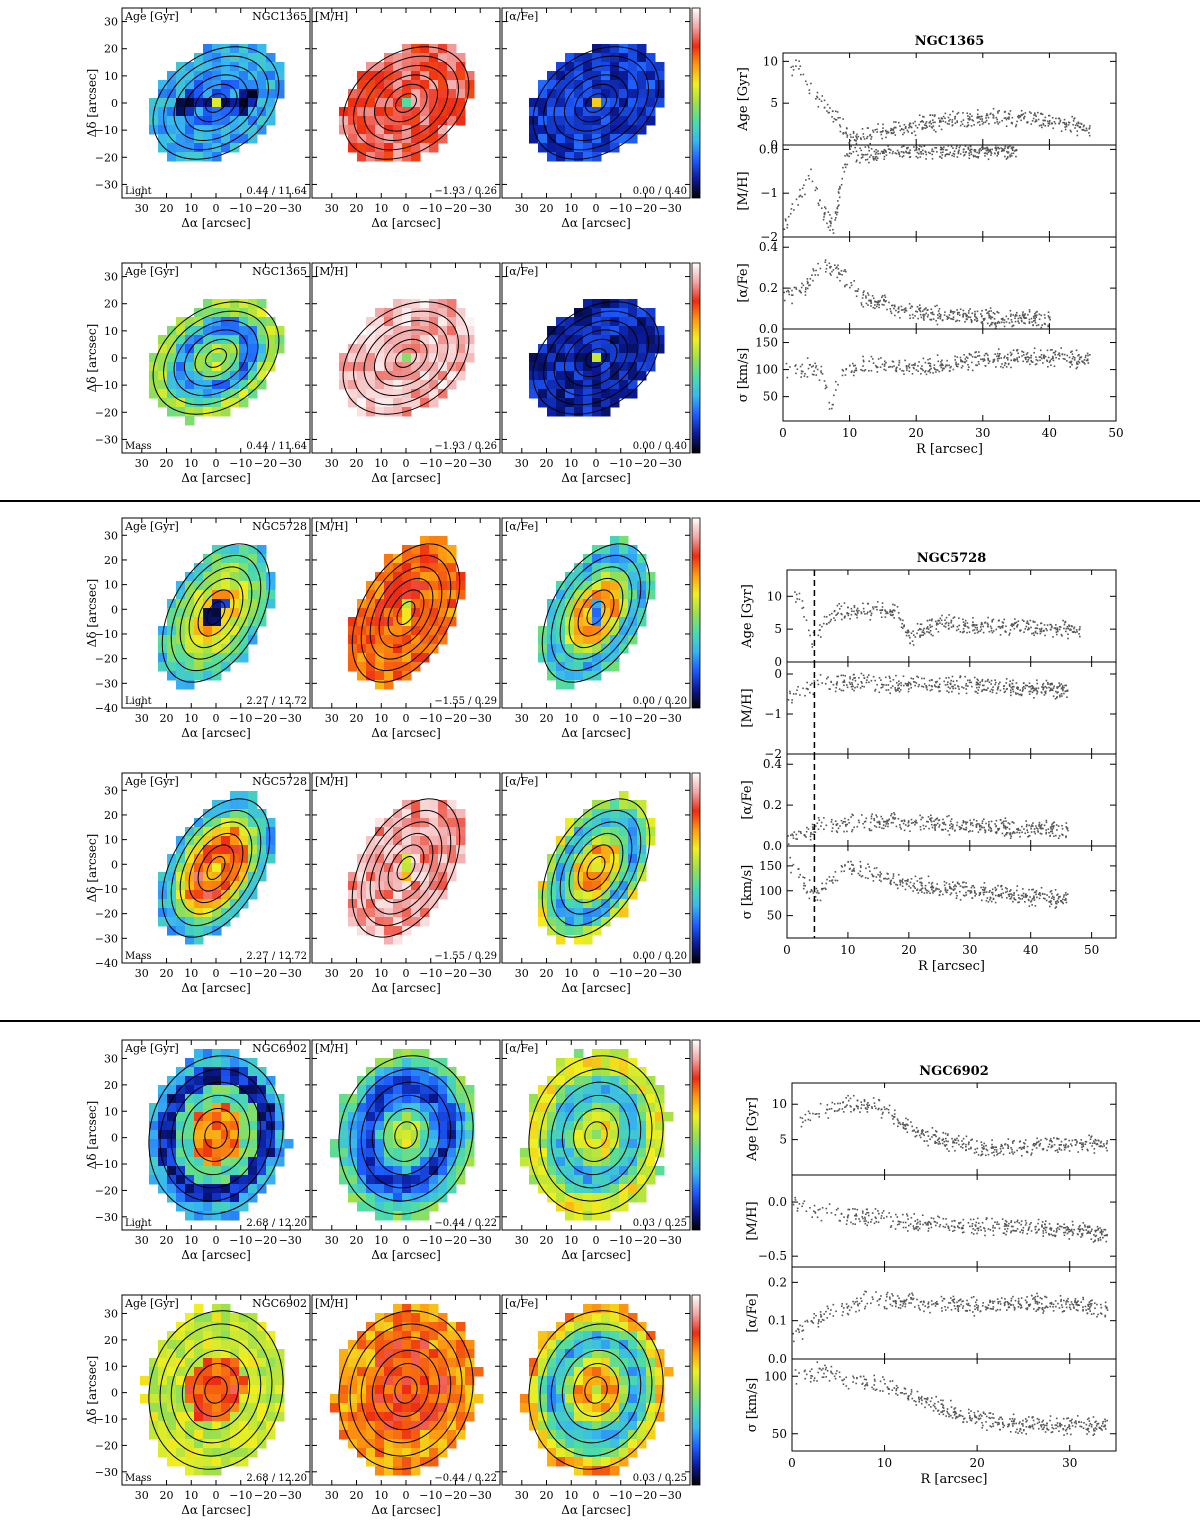 Image resolution: width=1200 pixels, height=1526 pixels. Describe the element at coordinates (521, 526) in the screenshot. I see `map-quantity-label: [α/Fe]` at that location.